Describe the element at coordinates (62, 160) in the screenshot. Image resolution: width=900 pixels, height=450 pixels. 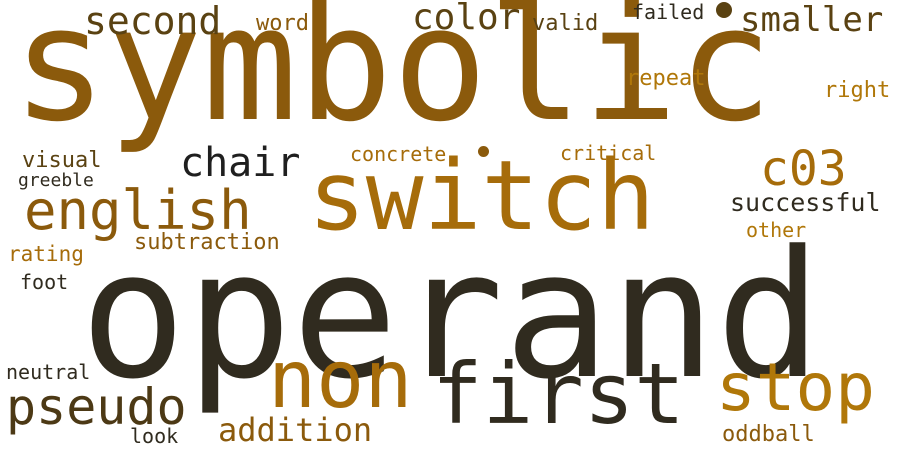
I see `word-visual: visual` at that location.